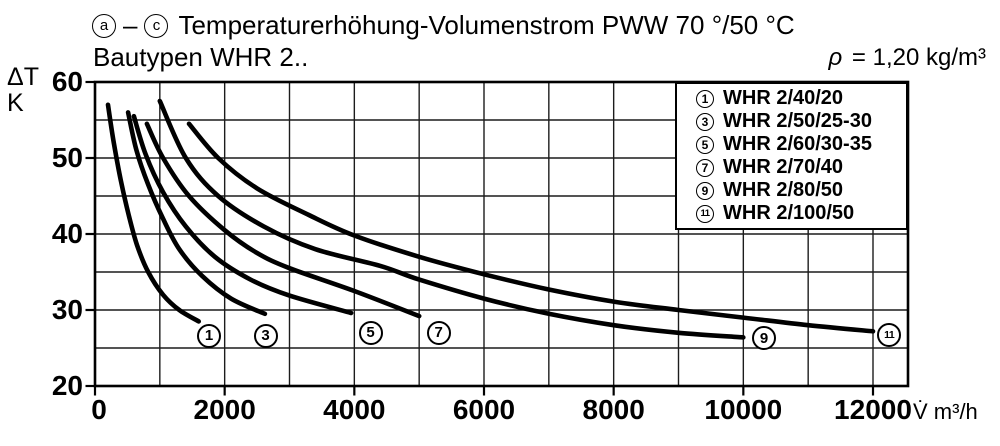 This screenshot has width=1000, height=446. I want to click on x-tick-label-4000: 4000, so click(354, 409).